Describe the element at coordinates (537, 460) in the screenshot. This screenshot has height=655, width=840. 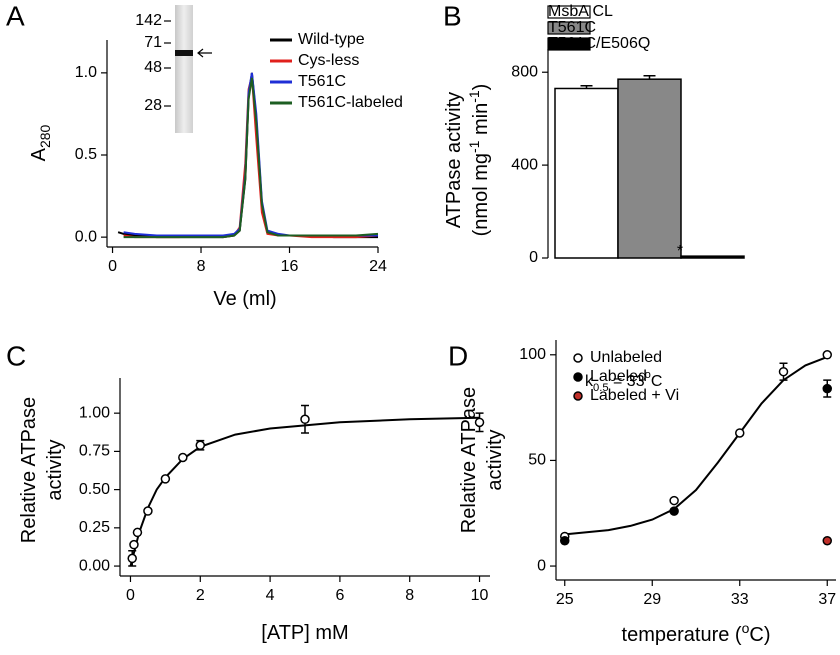
I see `y-tick-label: 50` at that location.